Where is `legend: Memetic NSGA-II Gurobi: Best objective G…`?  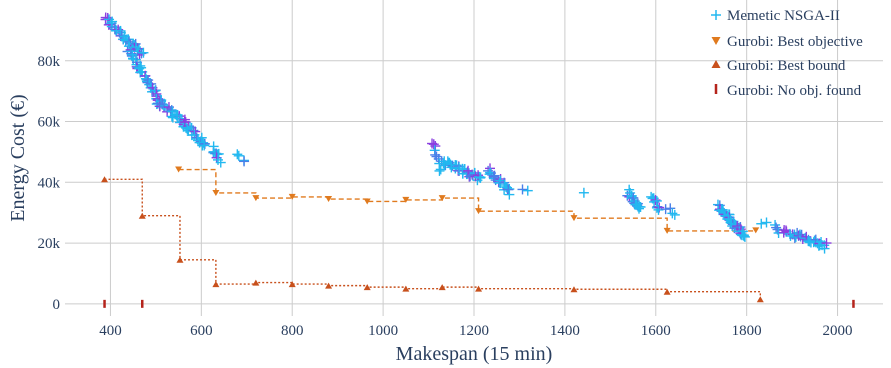 legend: Memetic NSGA-II Gurobi: Best objective G… is located at coordinates (787, 53).